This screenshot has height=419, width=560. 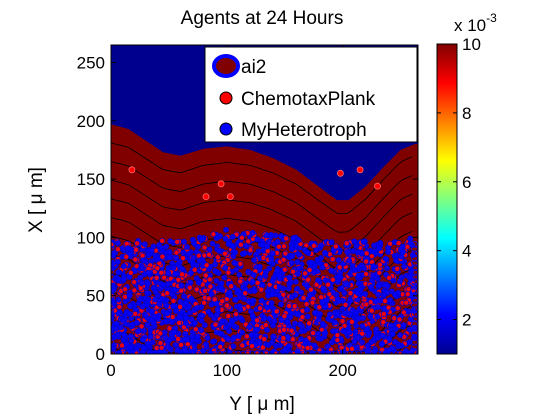 What do you see at coordinates (91, 62) in the screenshot?
I see `y-tick-label: 250` at bounding box center [91, 62].